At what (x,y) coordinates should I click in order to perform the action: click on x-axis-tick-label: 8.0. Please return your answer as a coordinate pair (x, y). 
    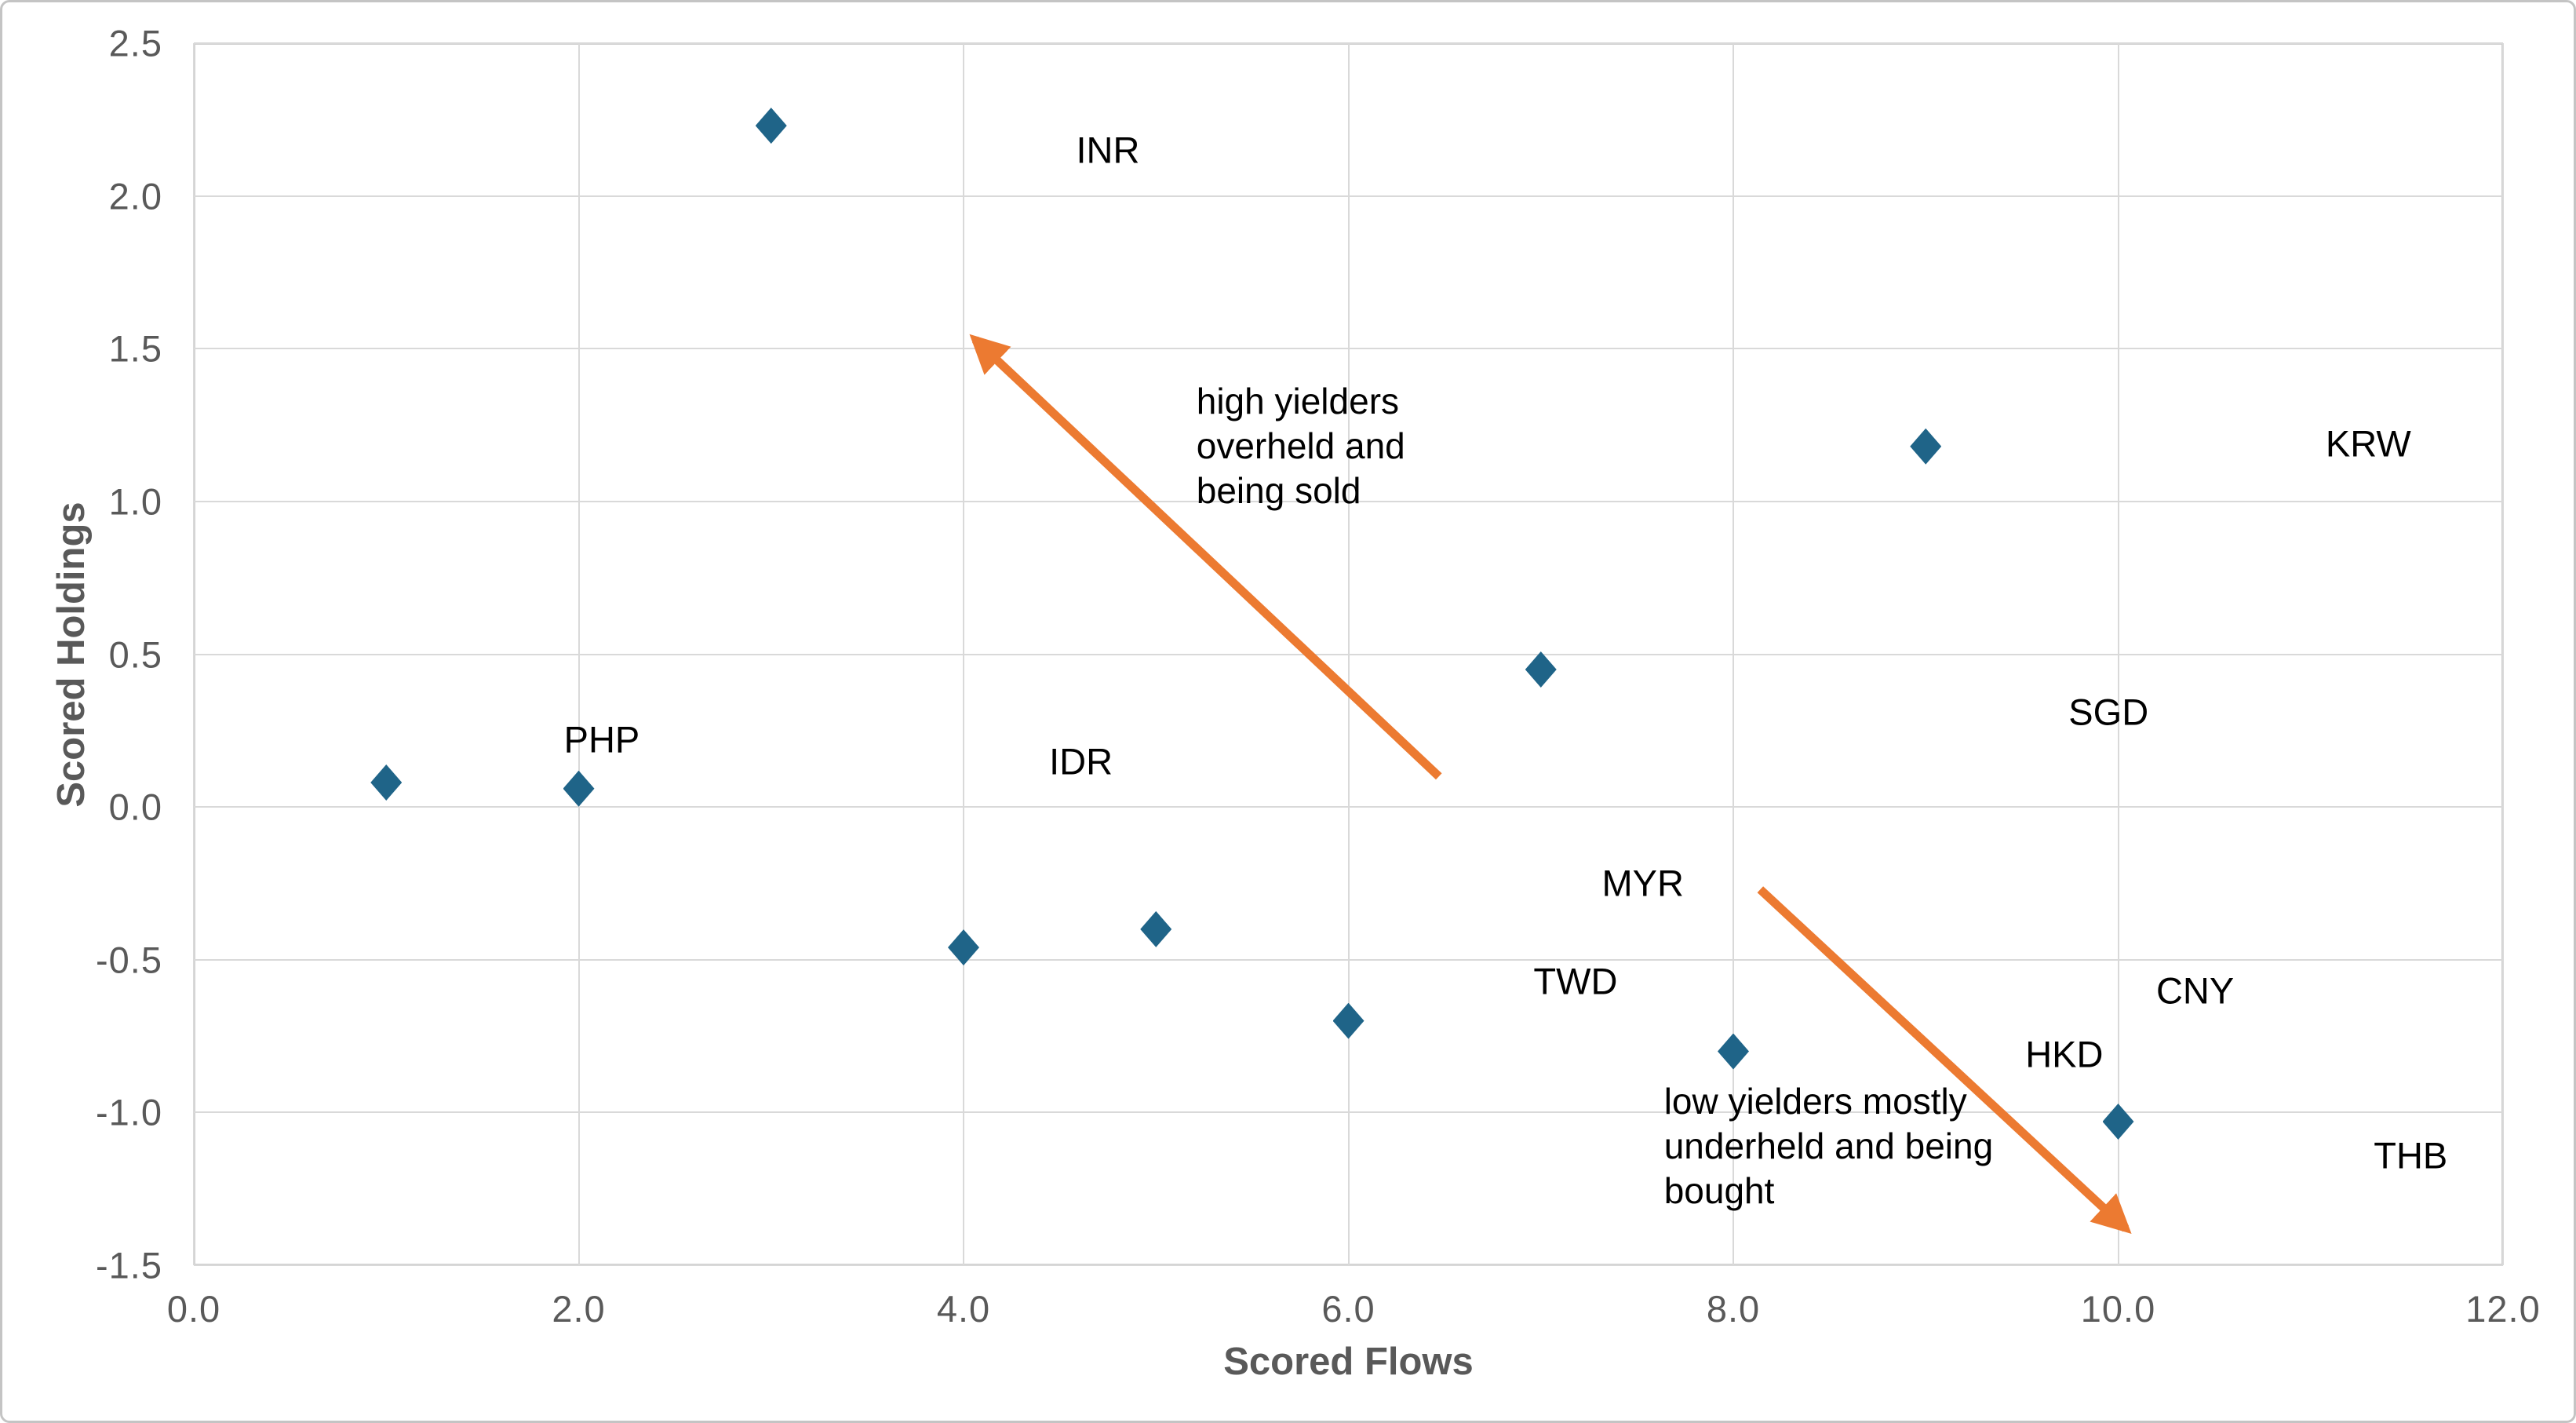
    Looking at the image, I should click on (1733, 1309).